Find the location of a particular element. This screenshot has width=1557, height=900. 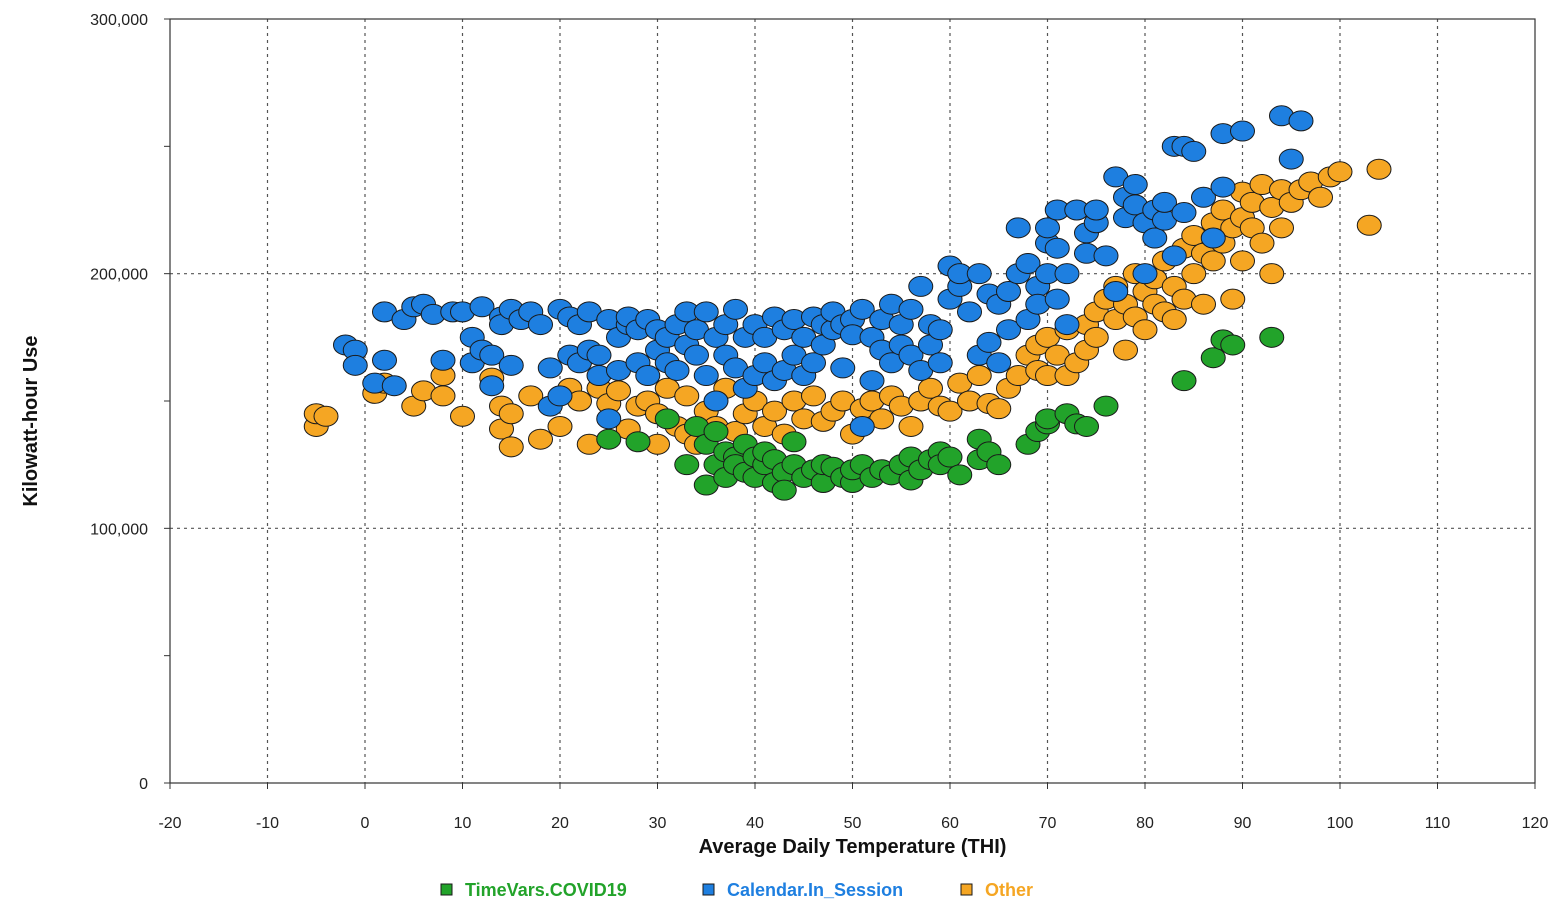

x-tick-label: 70 is located at coordinates (1048, 823).